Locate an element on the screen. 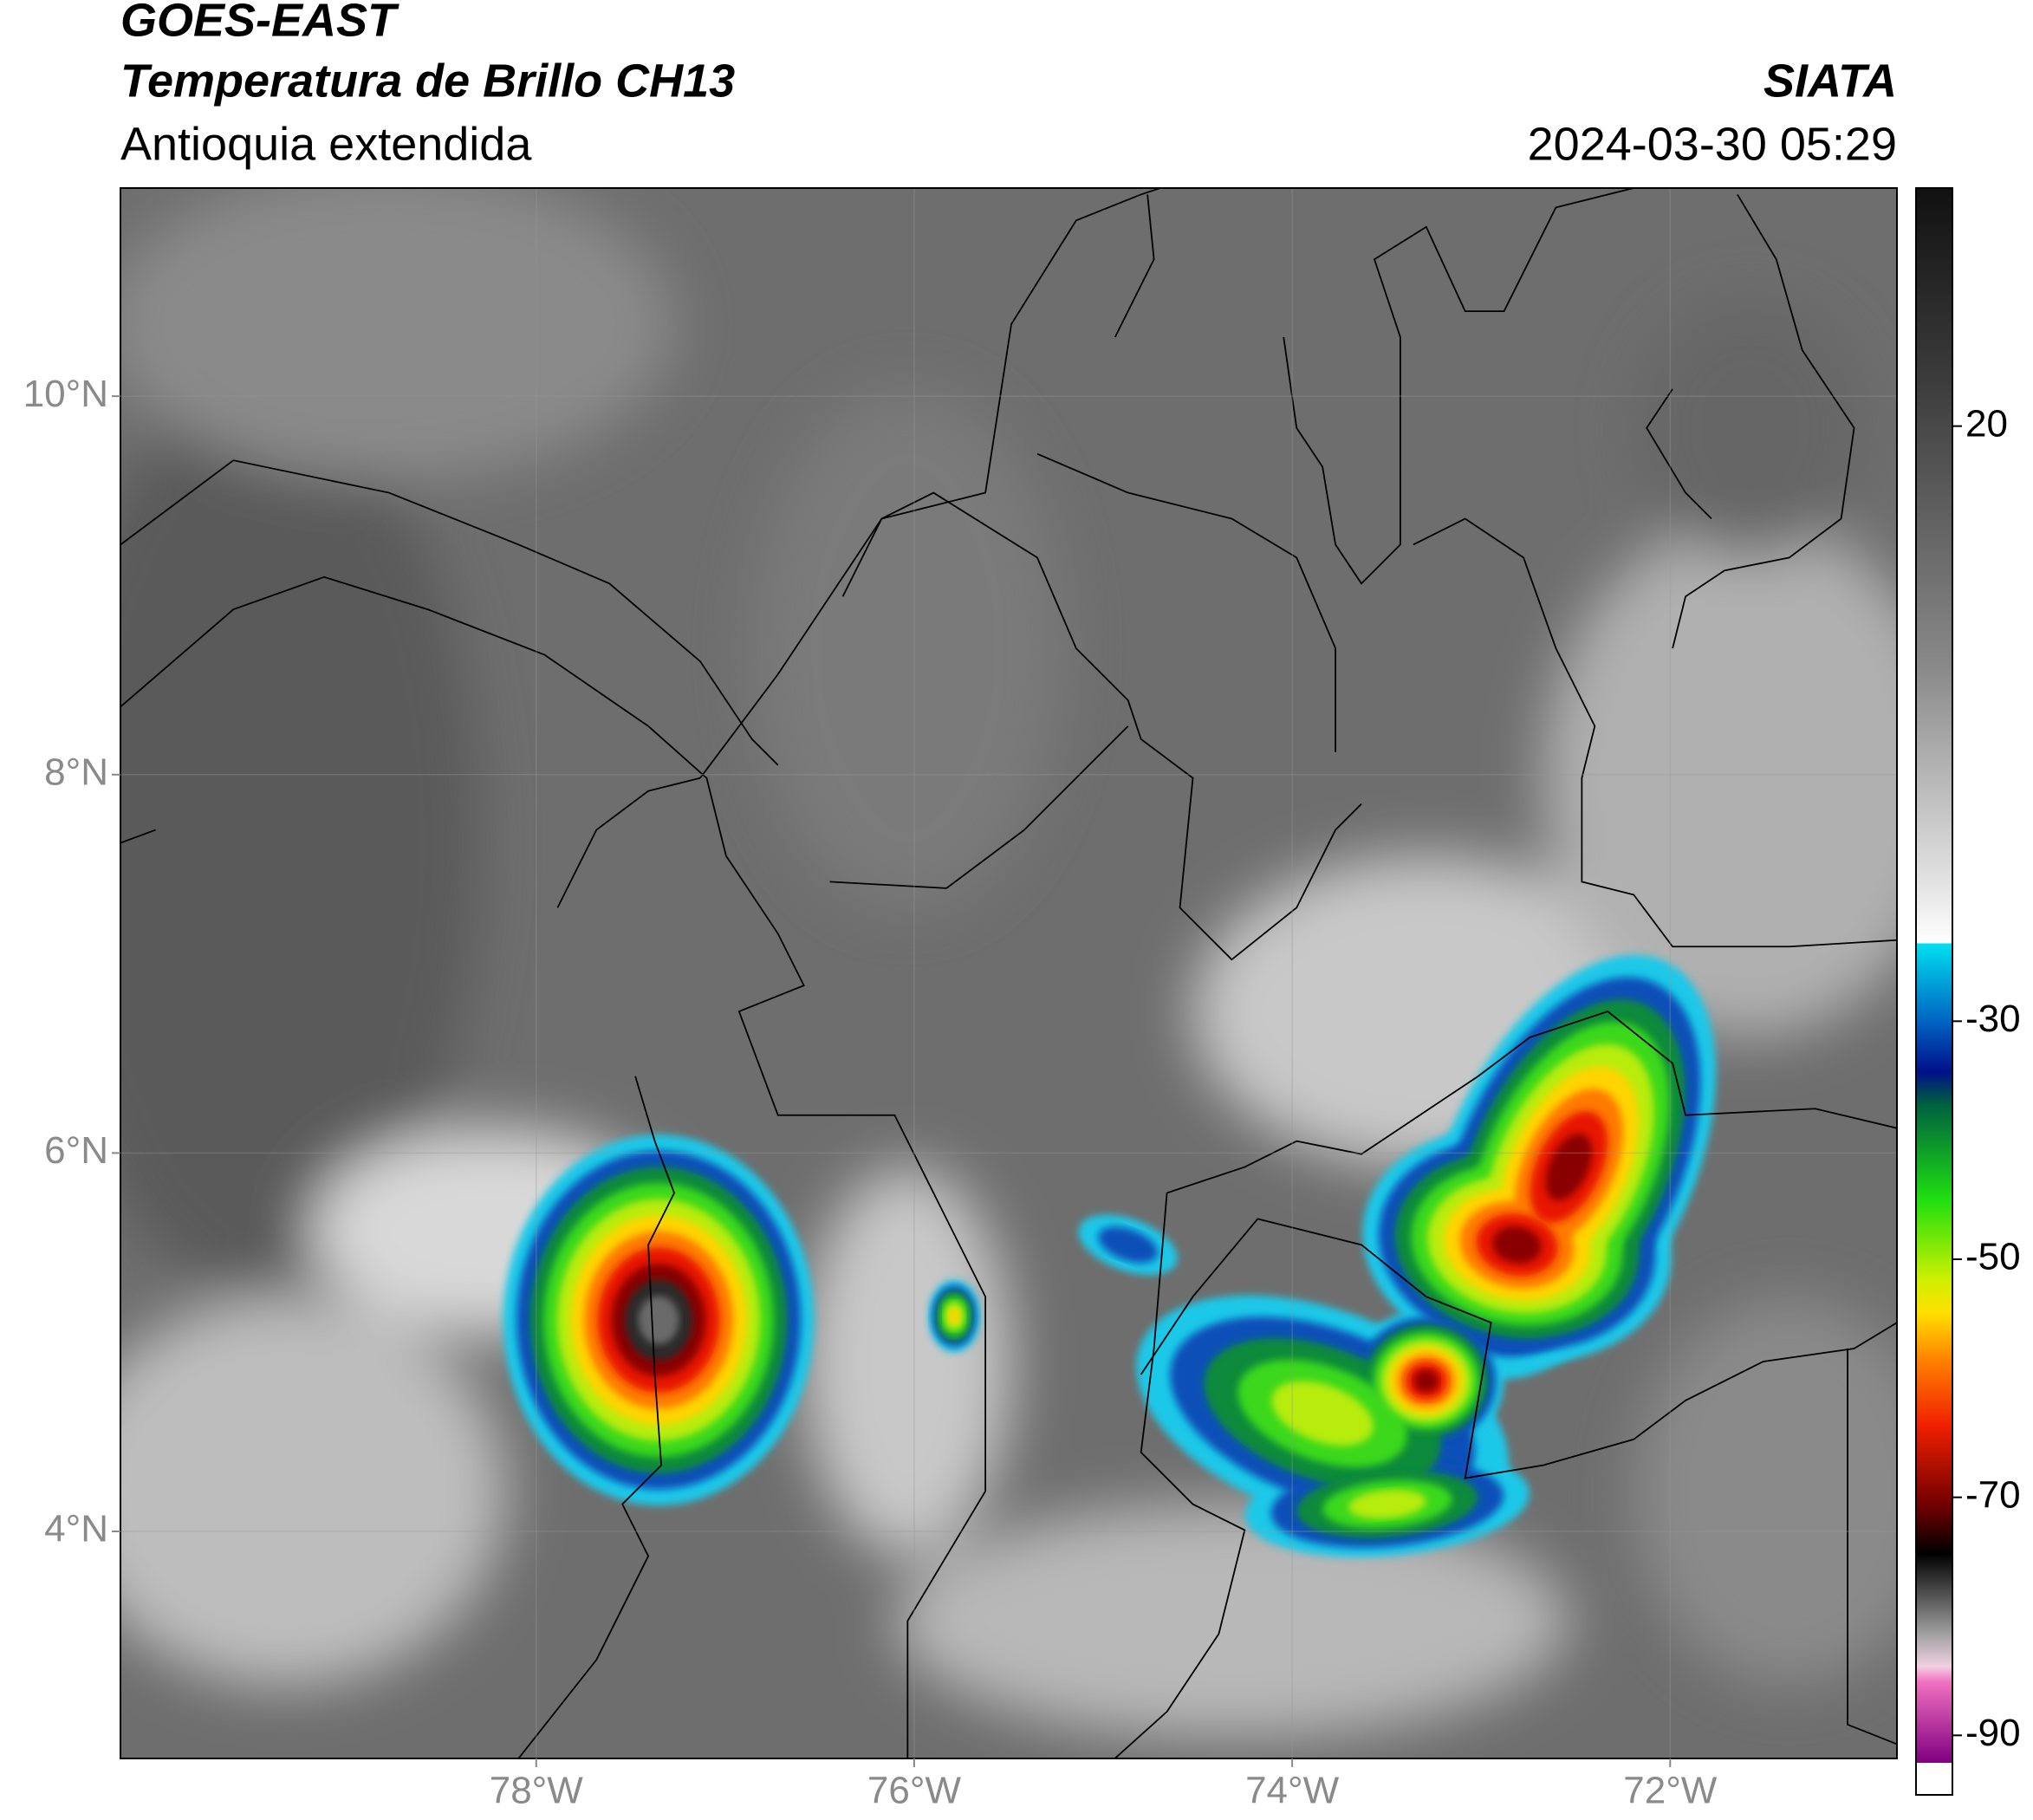  y-tick-label: 10°N is located at coordinates (65, 394).